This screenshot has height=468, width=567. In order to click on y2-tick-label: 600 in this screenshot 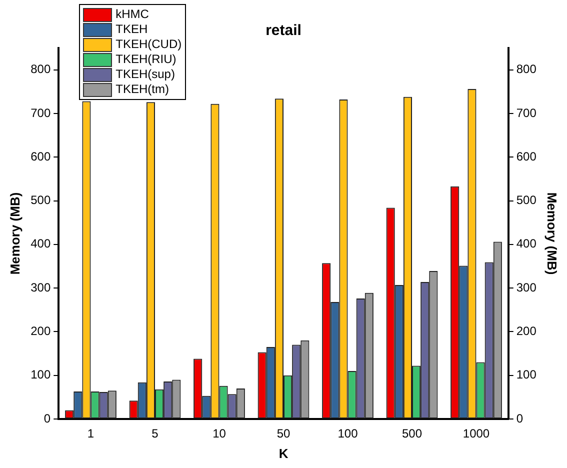, I will do `click(526, 156)`.